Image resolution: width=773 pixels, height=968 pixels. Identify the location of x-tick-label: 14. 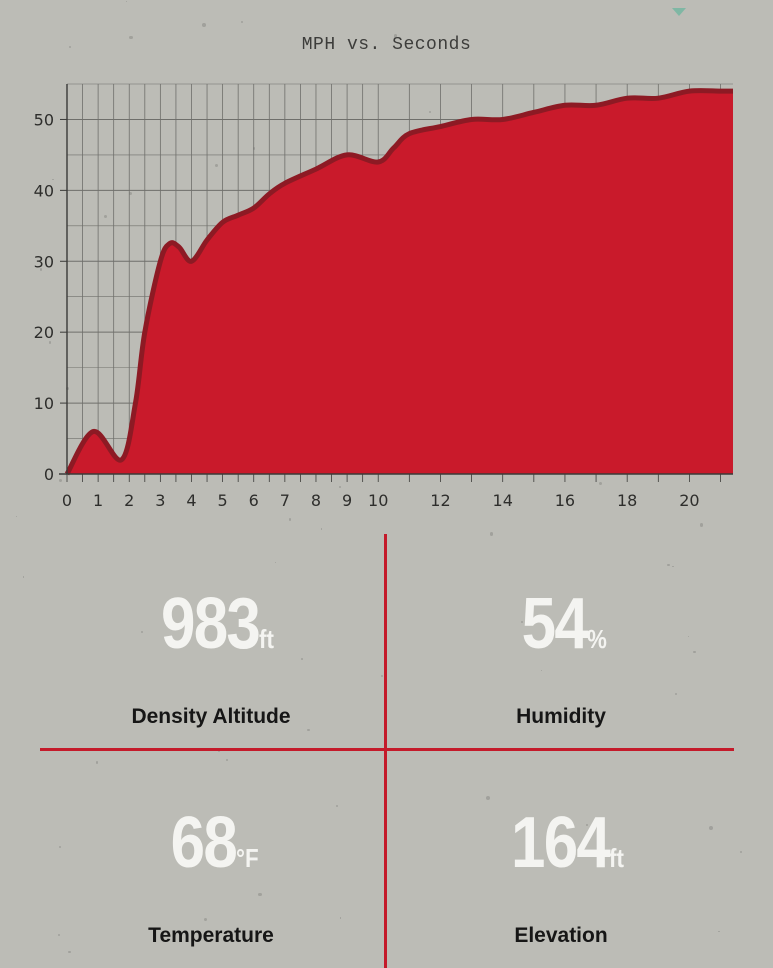
(503, 500).